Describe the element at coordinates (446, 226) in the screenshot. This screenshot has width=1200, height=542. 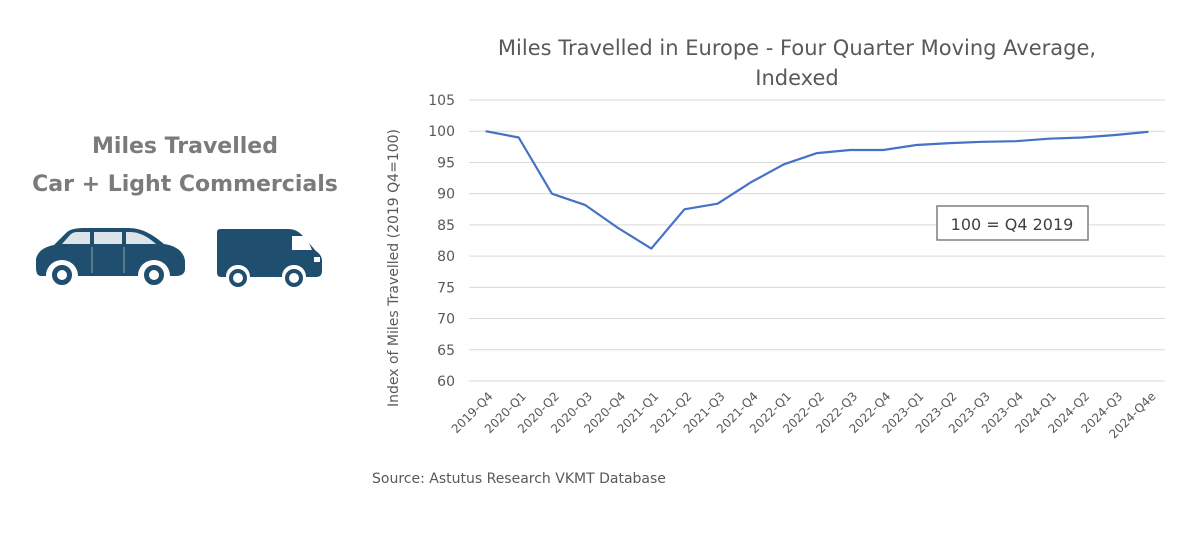
I see `y-tick-label: 85` at that location.